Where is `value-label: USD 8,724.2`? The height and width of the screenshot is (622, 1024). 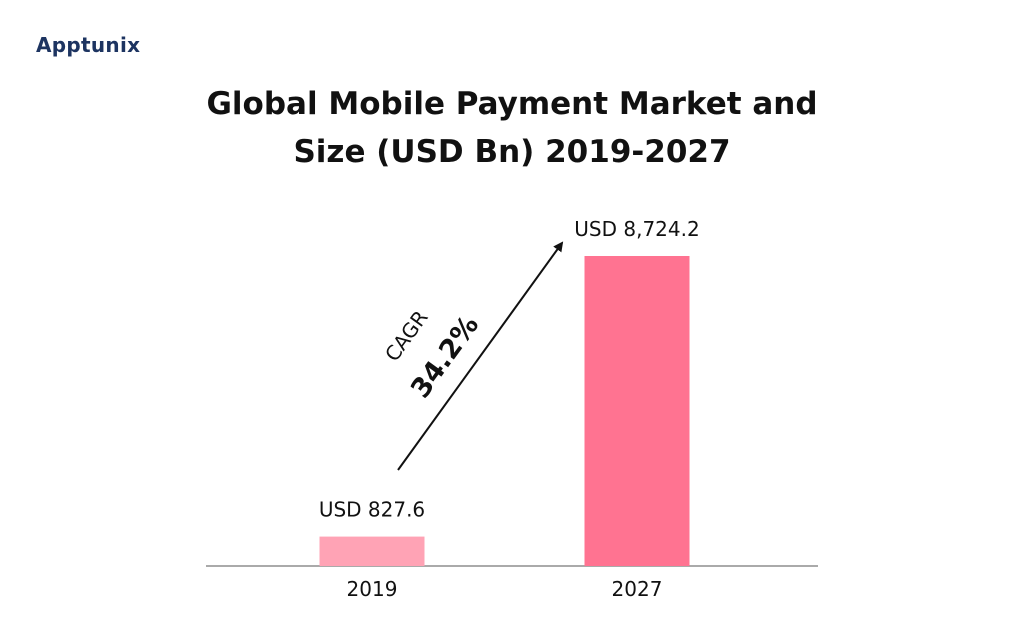
value-label: USD 8,724.2 is located at coordinates (636, 229).